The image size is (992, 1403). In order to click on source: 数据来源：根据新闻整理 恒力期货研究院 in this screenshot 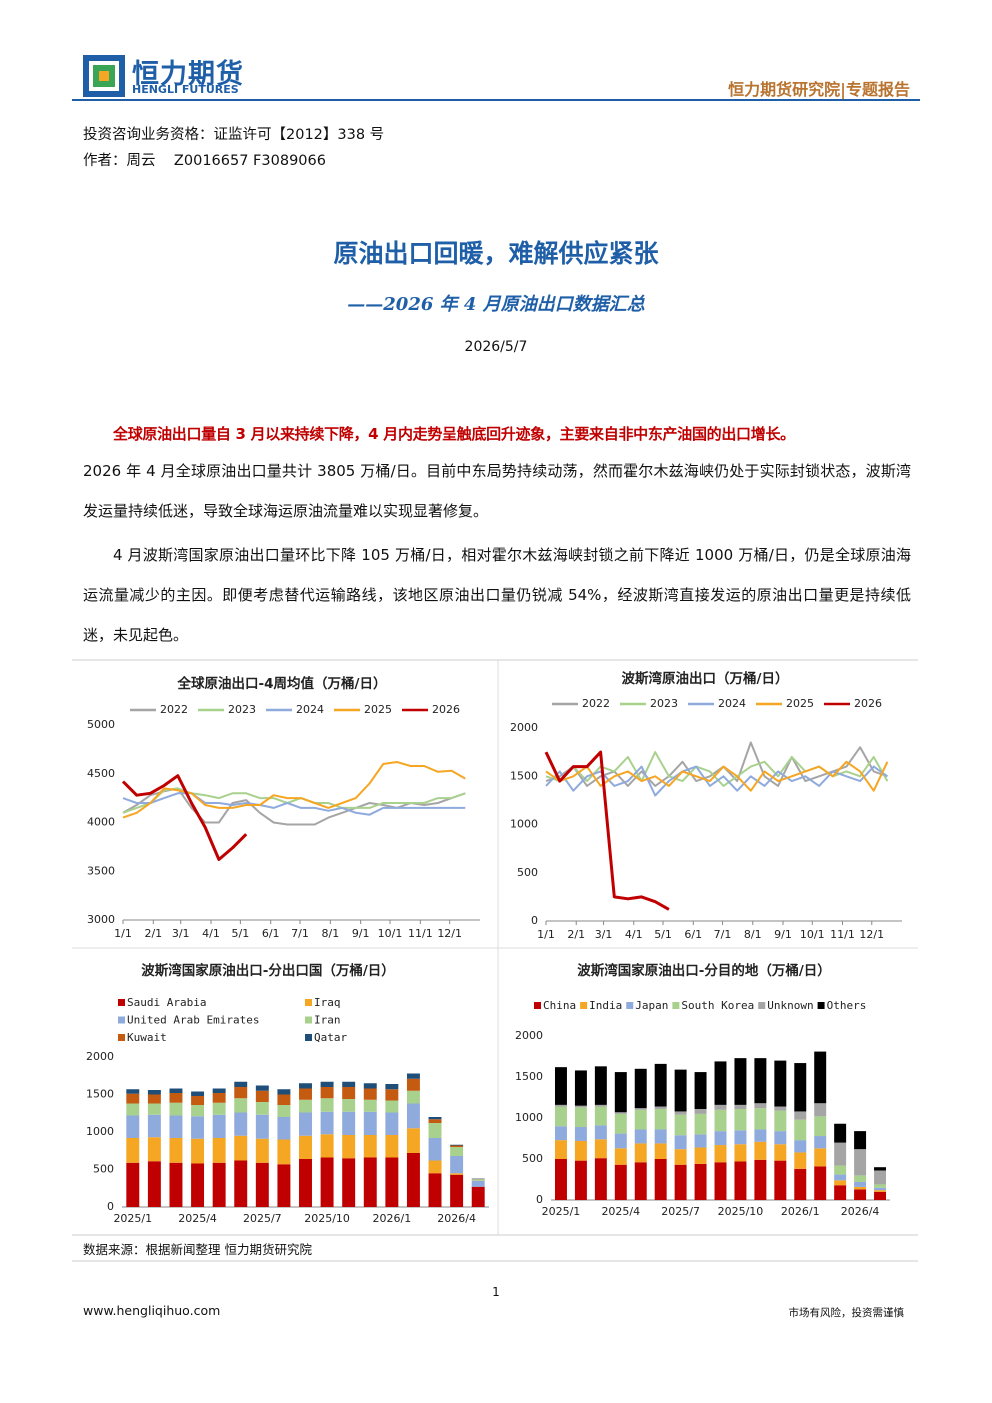, I will do `click(197, 1249)`.